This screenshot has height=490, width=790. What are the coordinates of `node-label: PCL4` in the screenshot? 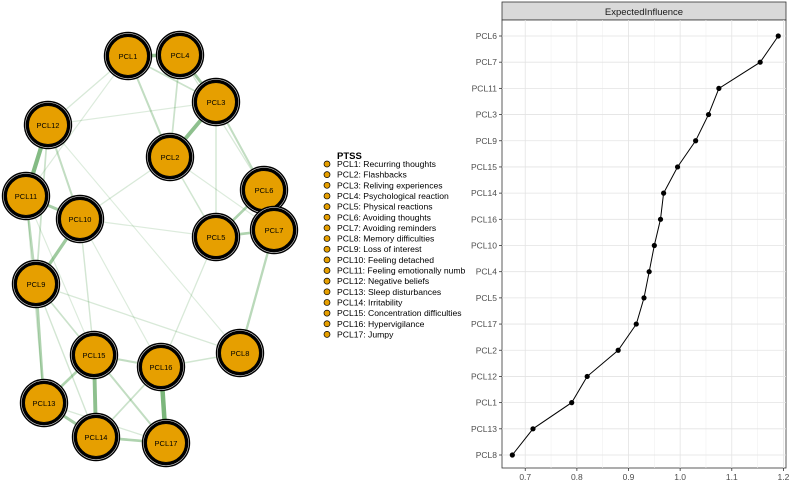 It's located at (180, 55).